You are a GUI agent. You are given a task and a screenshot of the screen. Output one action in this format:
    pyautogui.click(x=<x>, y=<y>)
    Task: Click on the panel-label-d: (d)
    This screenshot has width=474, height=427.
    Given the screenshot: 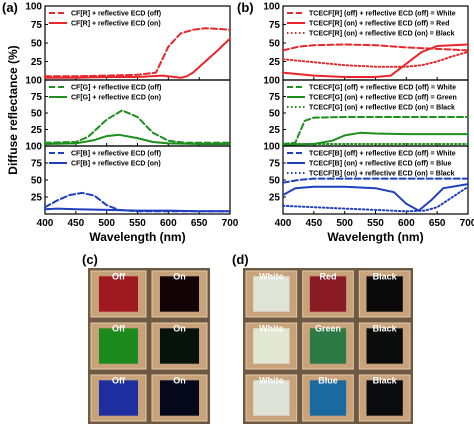 What is the action you would take?
    pyautogui.click(x=240, y=259)
    